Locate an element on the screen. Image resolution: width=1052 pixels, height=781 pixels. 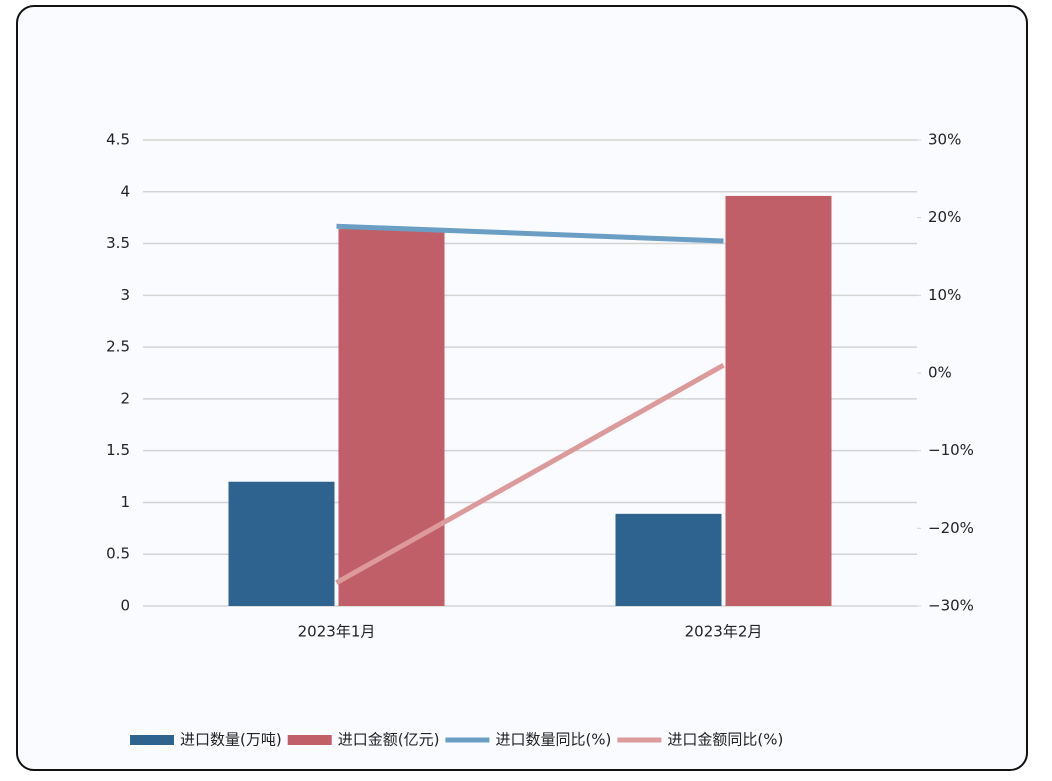
y2-tick-label: −20% is located at coordinates (951, 528).